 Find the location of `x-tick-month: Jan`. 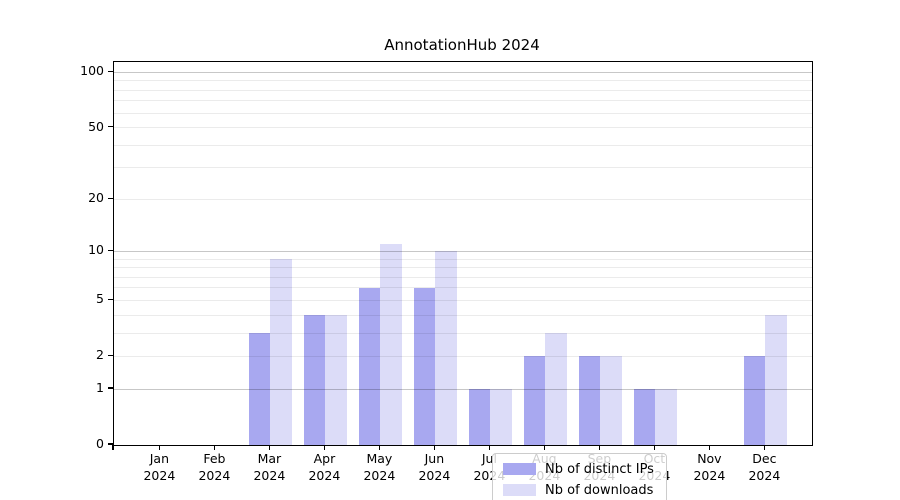

x-tick-month: Jan is located at coordinates (159, 458).